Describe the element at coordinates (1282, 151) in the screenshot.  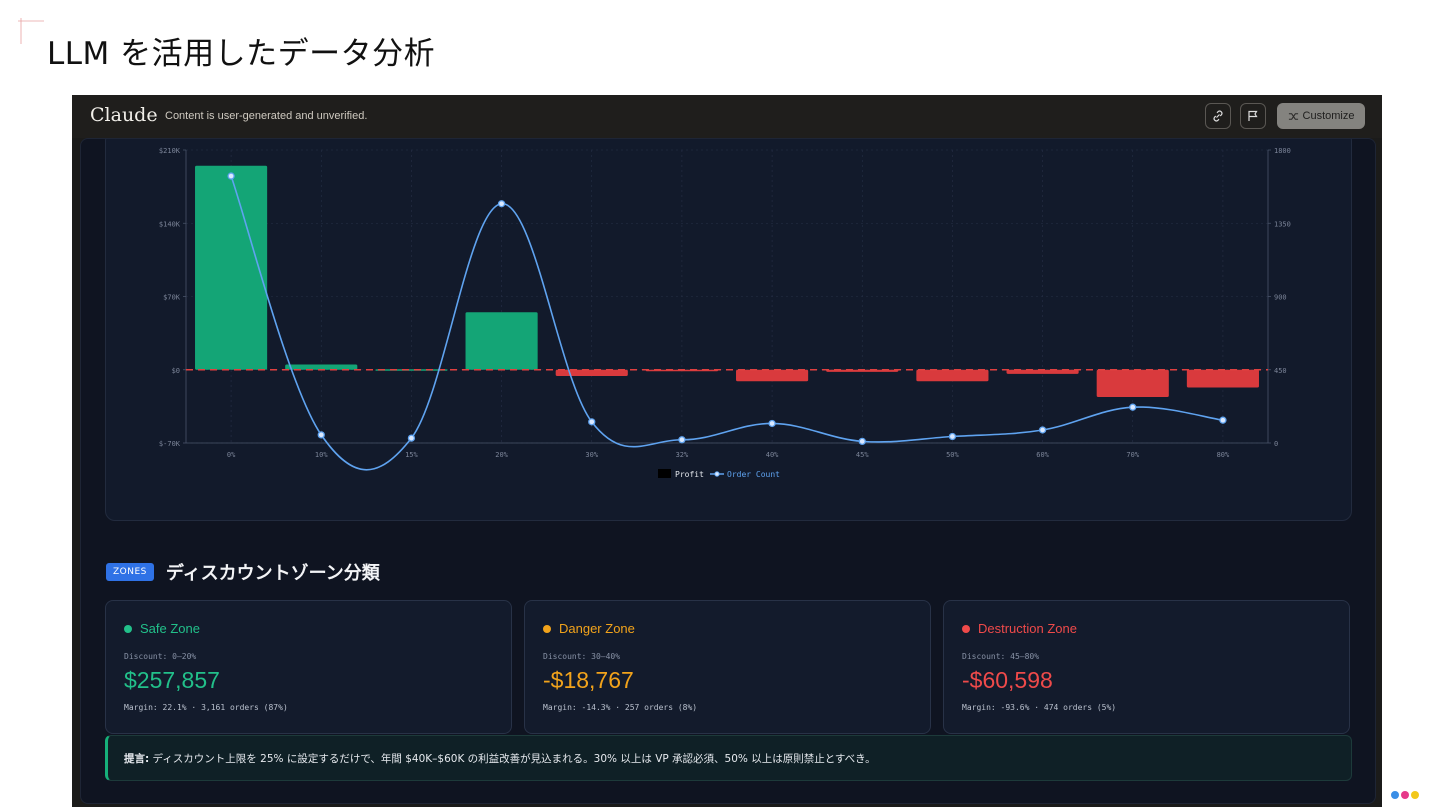
I see `y-right-tick-label: 1800` at that location.